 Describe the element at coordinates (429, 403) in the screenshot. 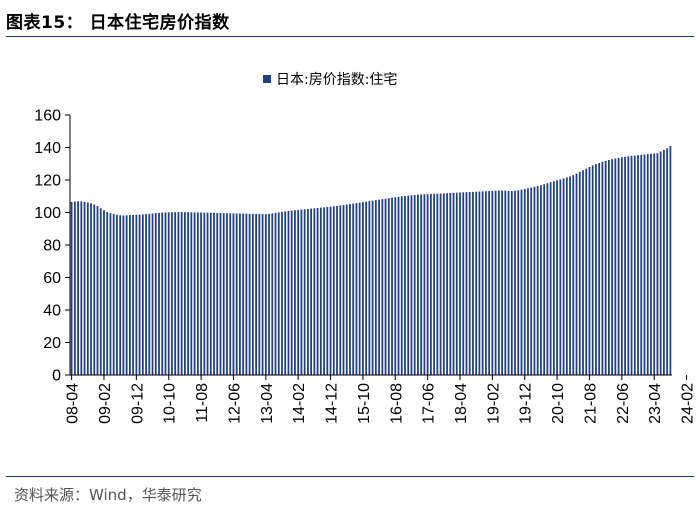

I see `x-tick-label: 17-06` at that location.